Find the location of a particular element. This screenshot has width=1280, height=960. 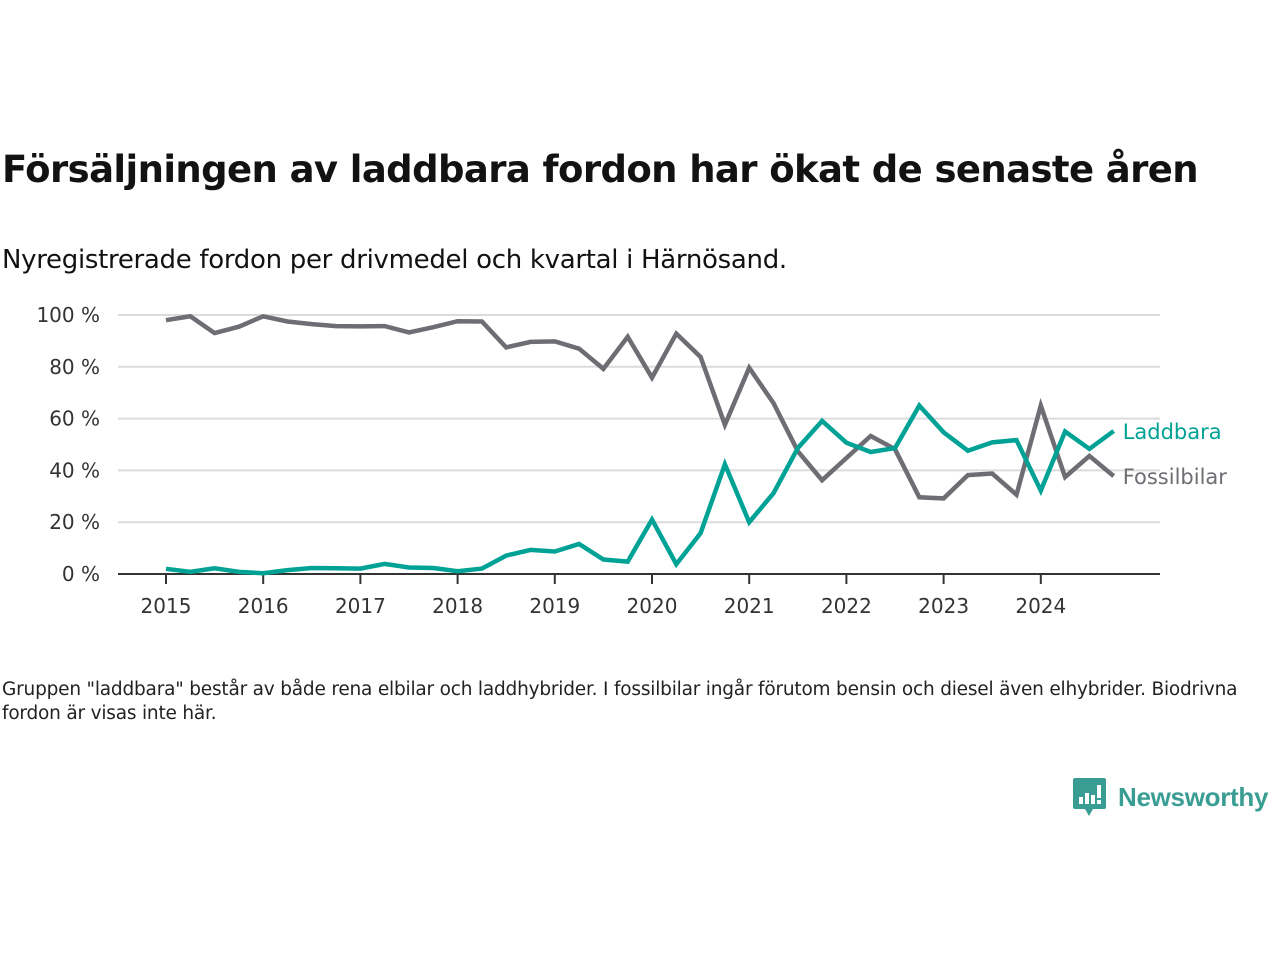

y-tick-label: 60 % is located at coordinates (74, 419).